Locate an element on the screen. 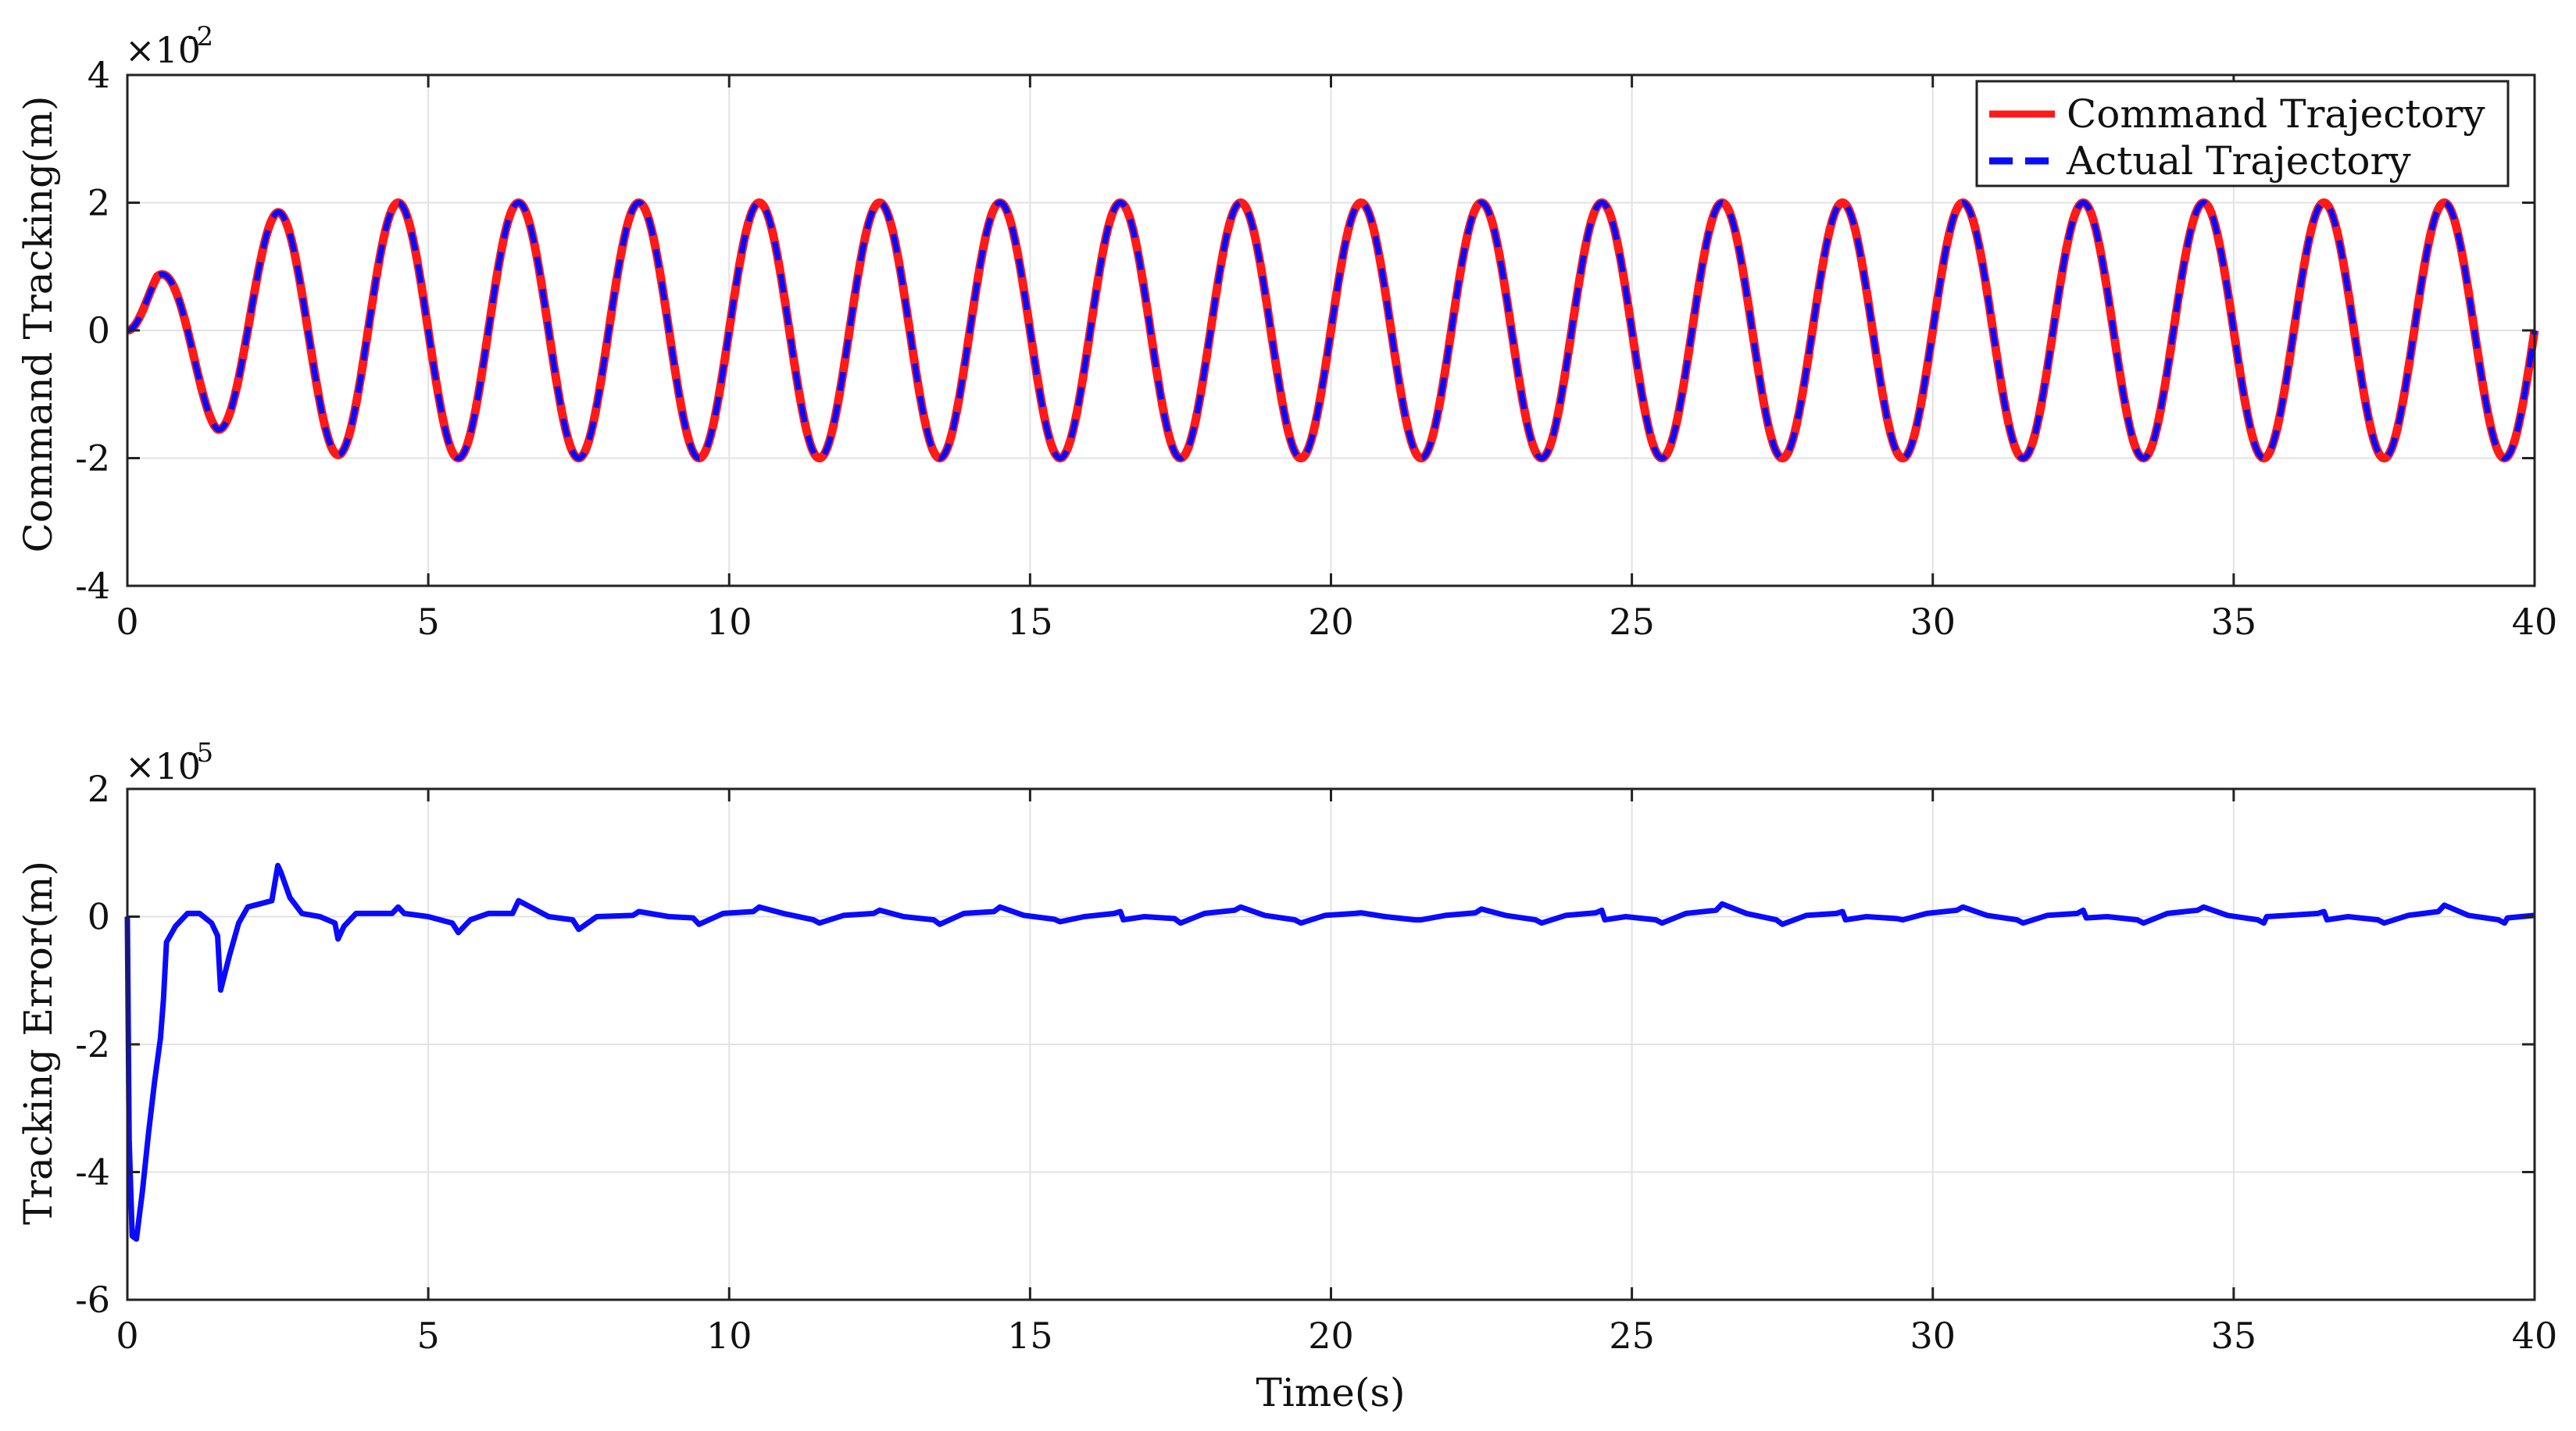 Image resolution: width=2576 pixels, height=1431 pixels. legend-actual-label: Actual Trajectory is located at coordinates (2239, 161).